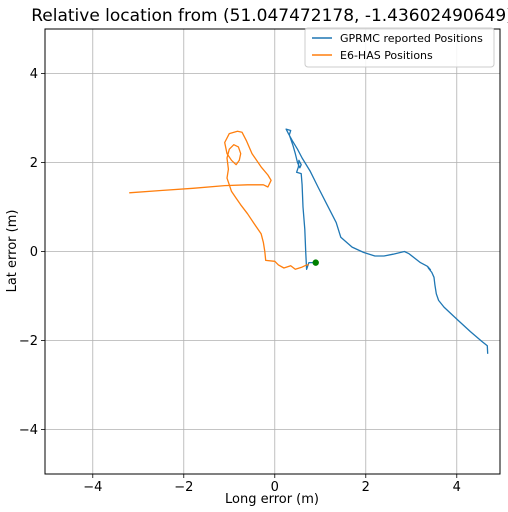 Image resolution: width=508 pixels, height=512 pixels. Describe the element at coordinates (92, 487) in the screenshot. I see `x-tick-label: −4` at that location.